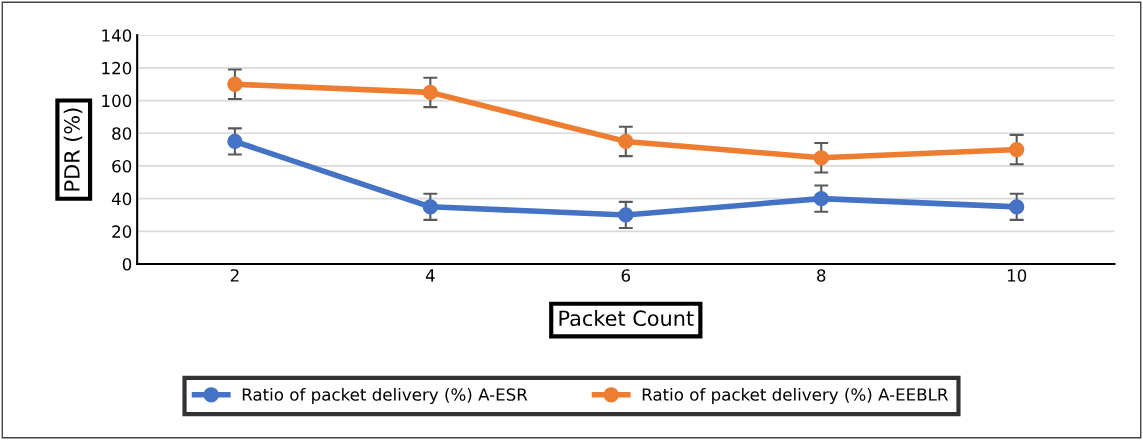 This screenshot has width=1143, height=440. Describe the element at coordinates (385, 396) in the screenshot. I see `legend-label: Ratio of packet delivery (%) A-ESR` at that location.